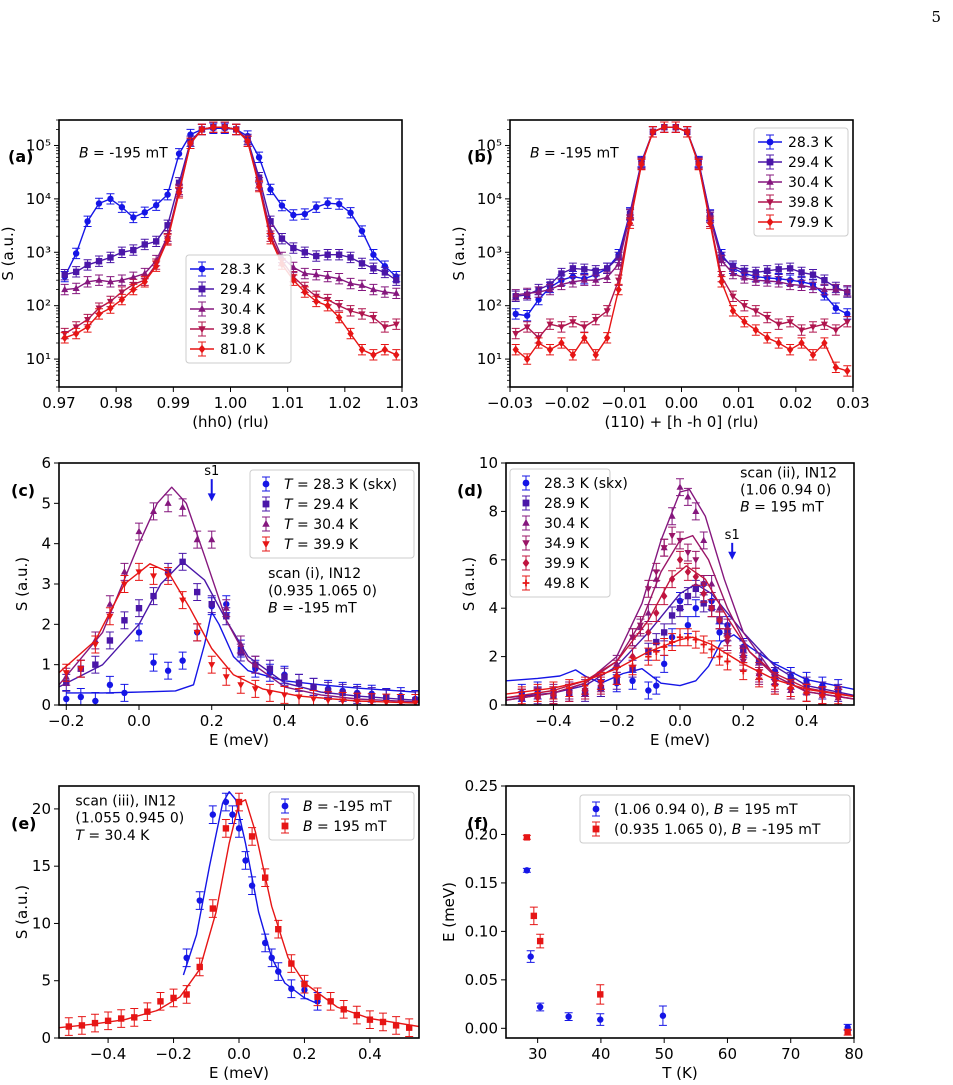  Describe the element at coordinates (785, 490) in the screenshot. I see `annotation-d: (1.06 0.94 0)` at that location.